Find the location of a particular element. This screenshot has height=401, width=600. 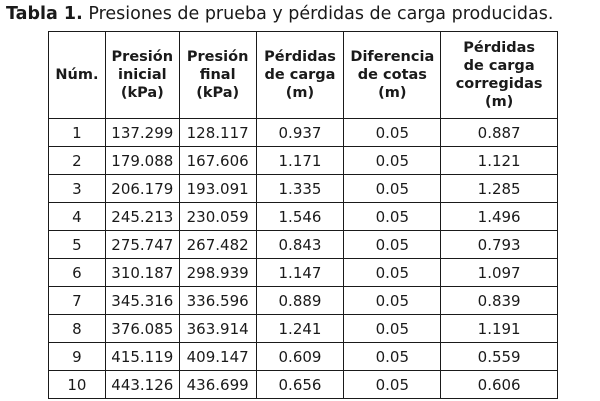

table-cell: 8 is located at coordinates (77, 328).